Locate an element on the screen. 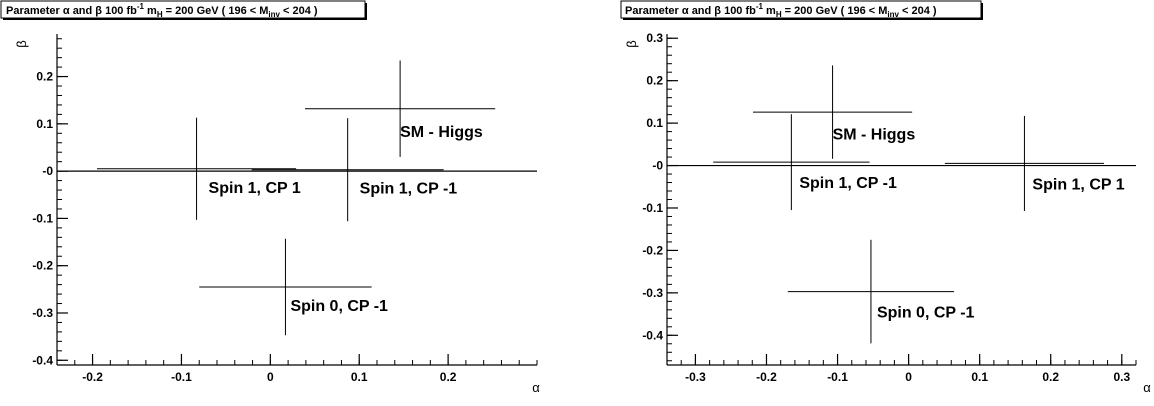 The height and width of the screenshot is (406, 1154). x-tick-label-left: 0 is located at coordinates (270, 377).